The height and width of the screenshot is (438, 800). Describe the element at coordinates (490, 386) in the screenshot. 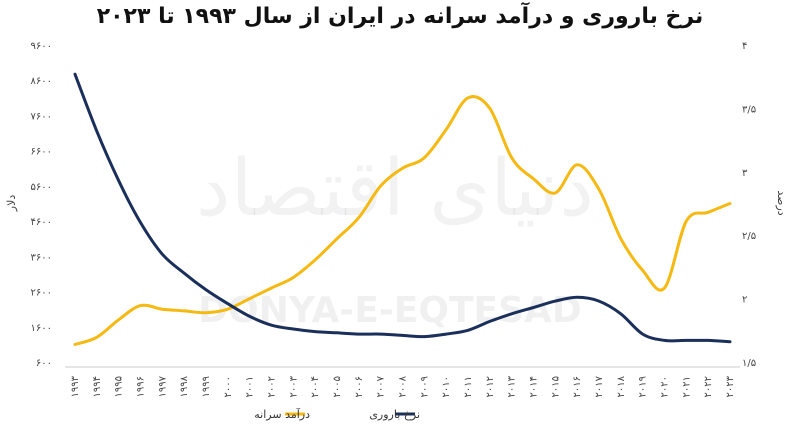

I see `x-axis-tick-label: ۲۰۱۲` at that location.